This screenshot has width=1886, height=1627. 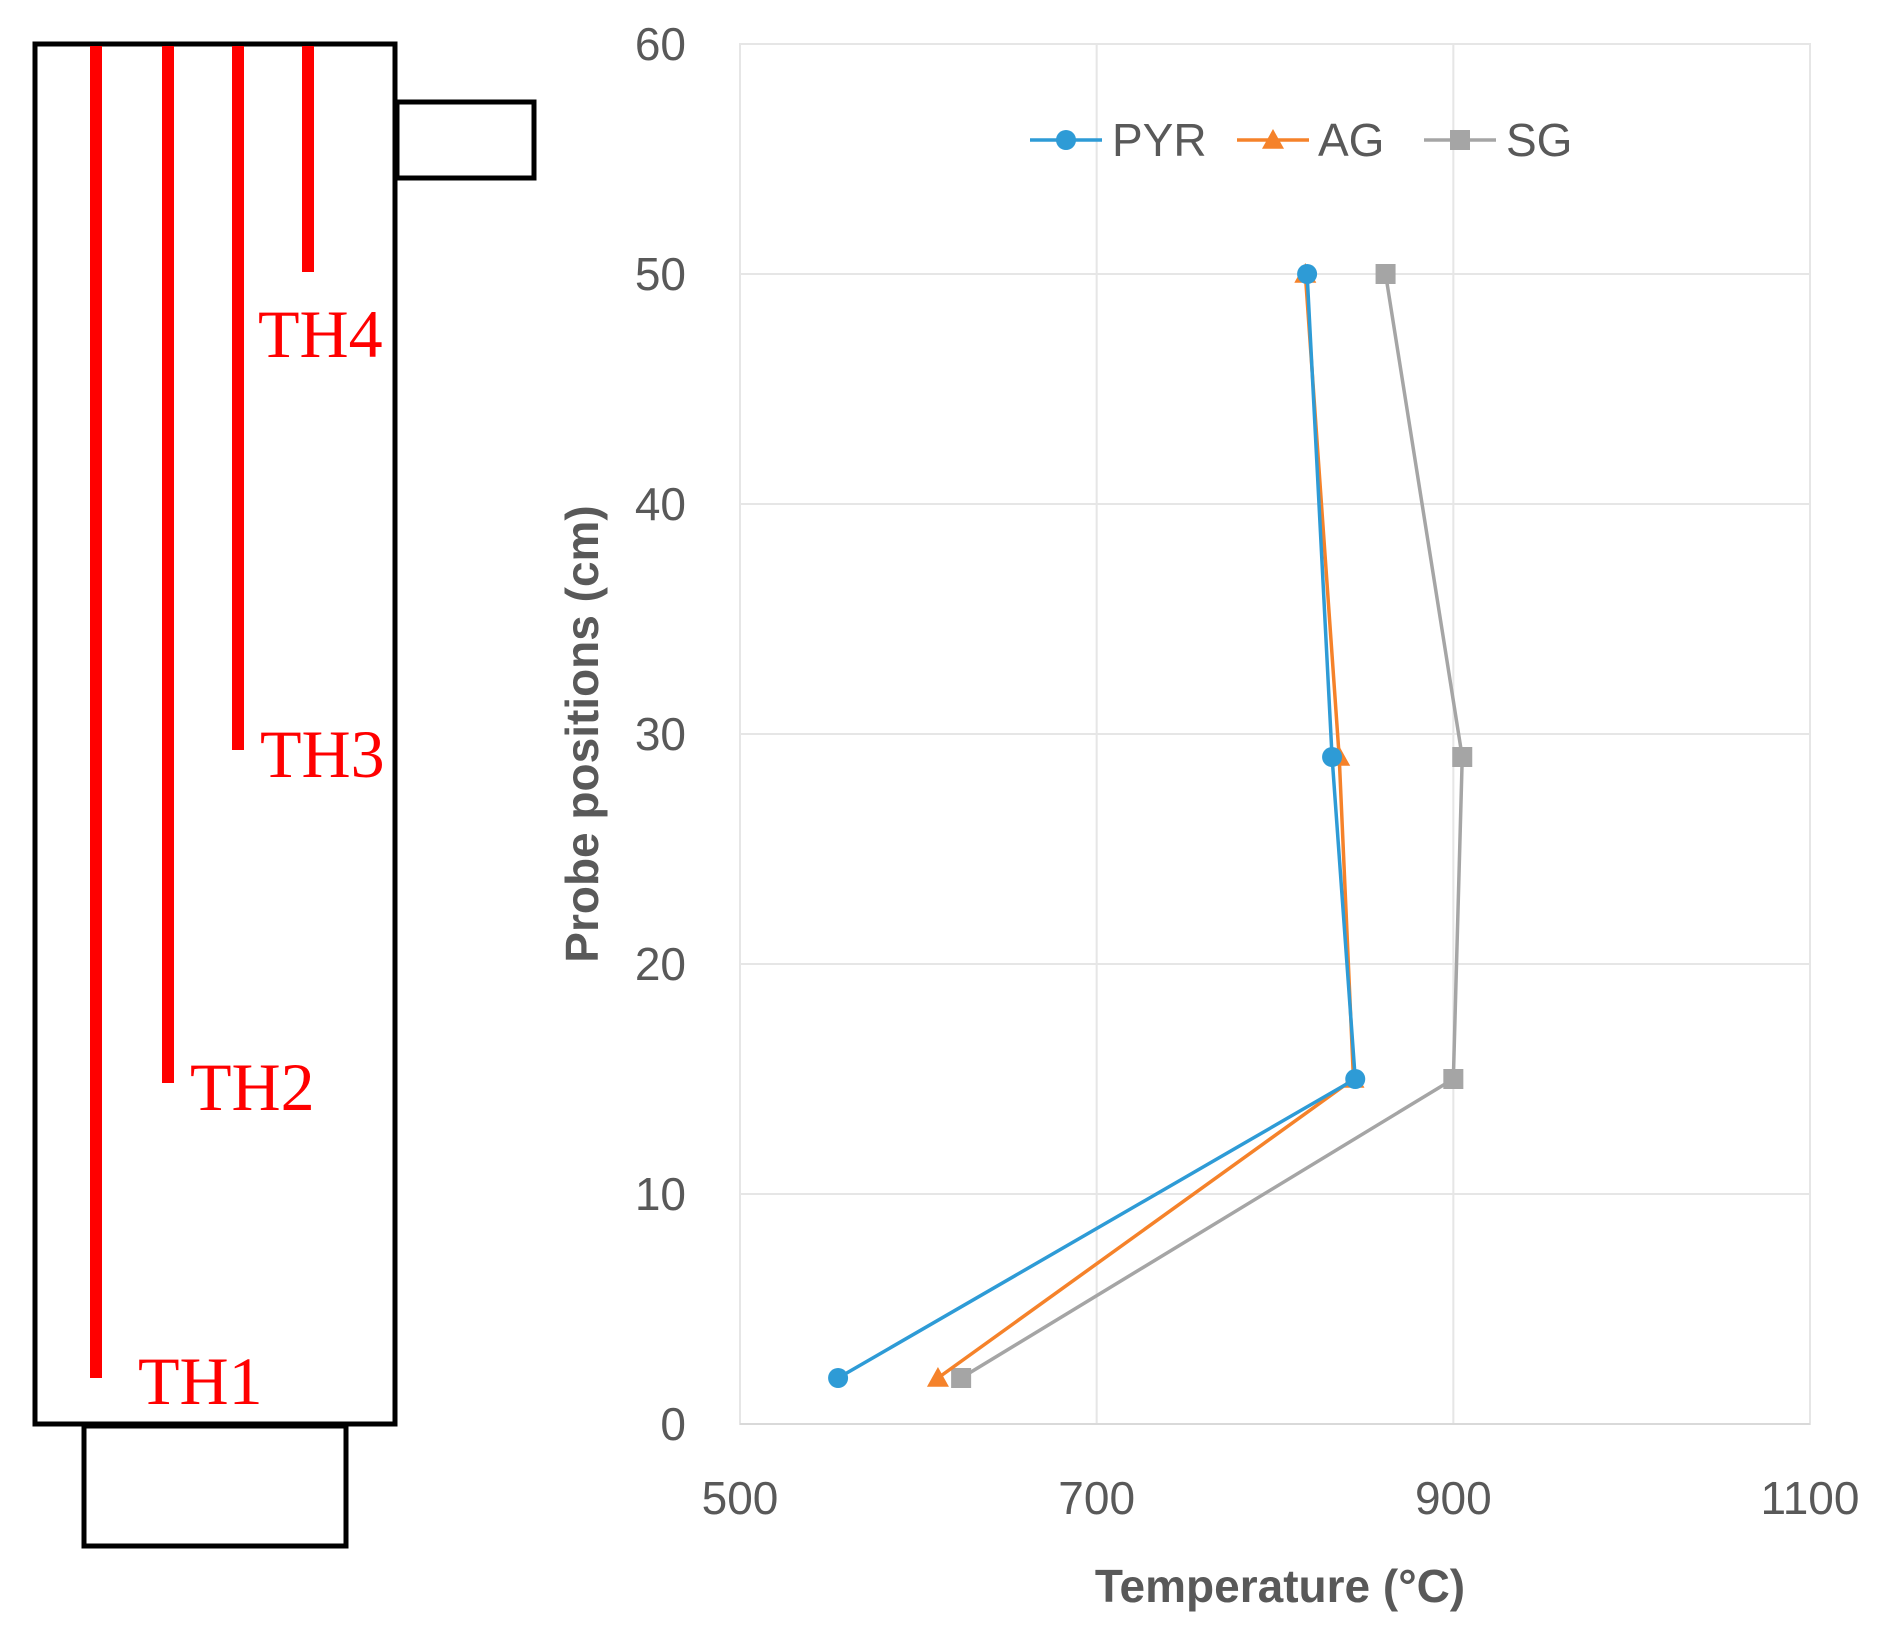 I want to click on legend-item-pyr: PYR, so click(x=1118, y=140).